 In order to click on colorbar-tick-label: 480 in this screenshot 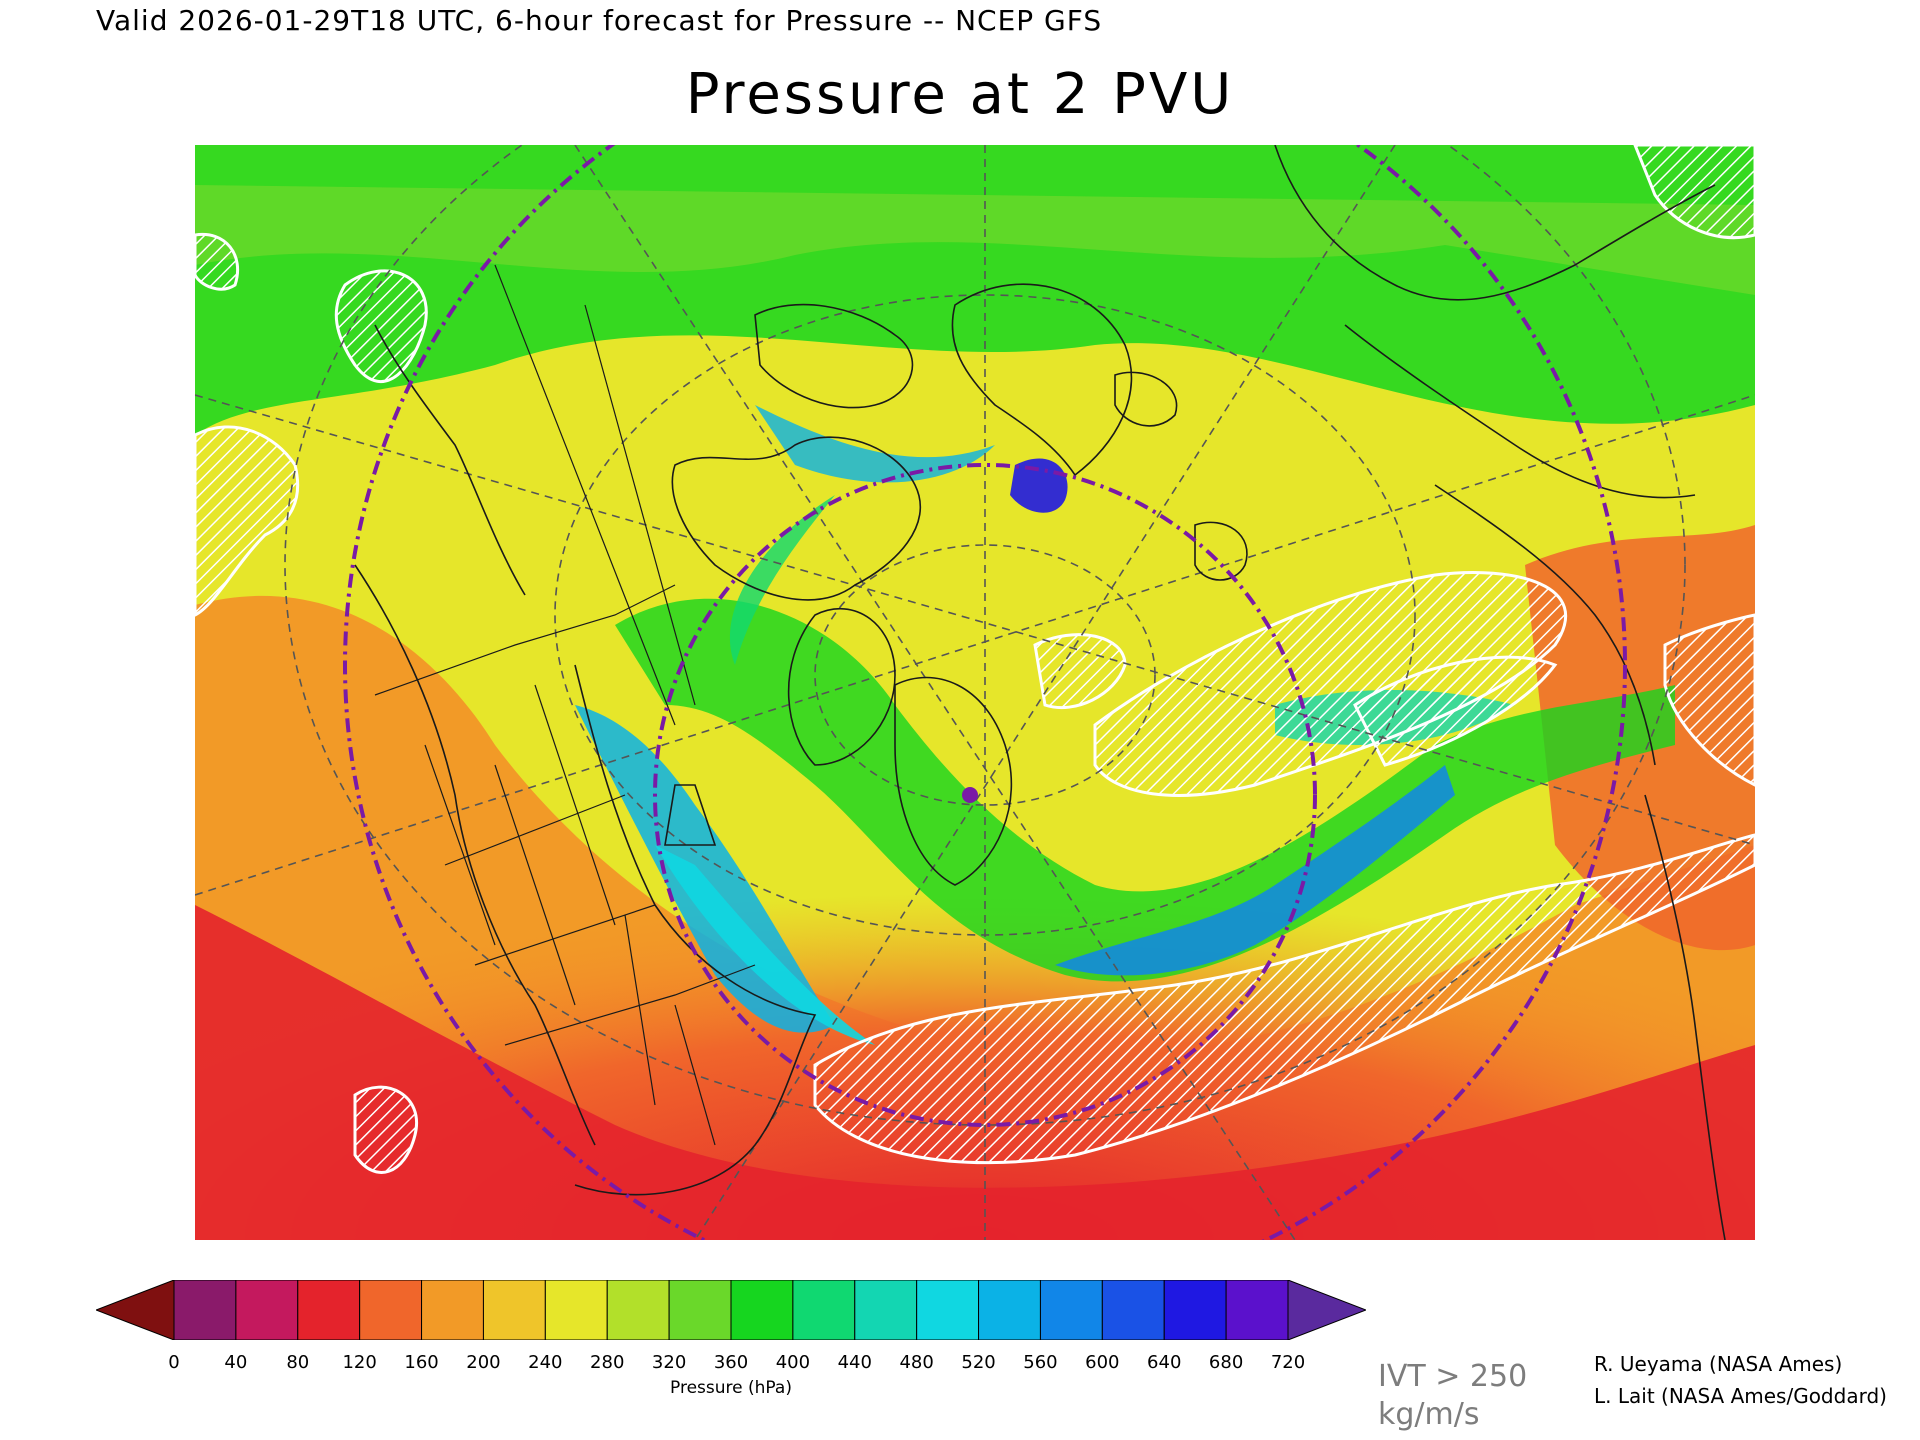, I will do `click(916, 1362)`.